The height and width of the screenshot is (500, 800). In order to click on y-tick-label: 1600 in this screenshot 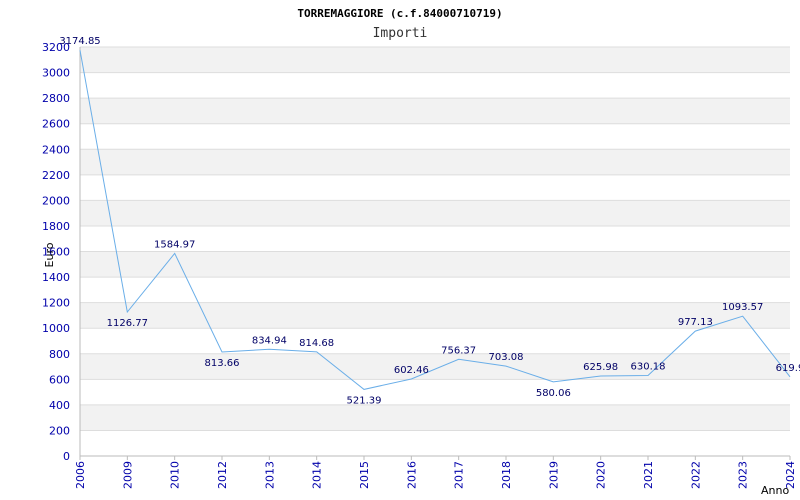, I will do `click(56, 252)`.